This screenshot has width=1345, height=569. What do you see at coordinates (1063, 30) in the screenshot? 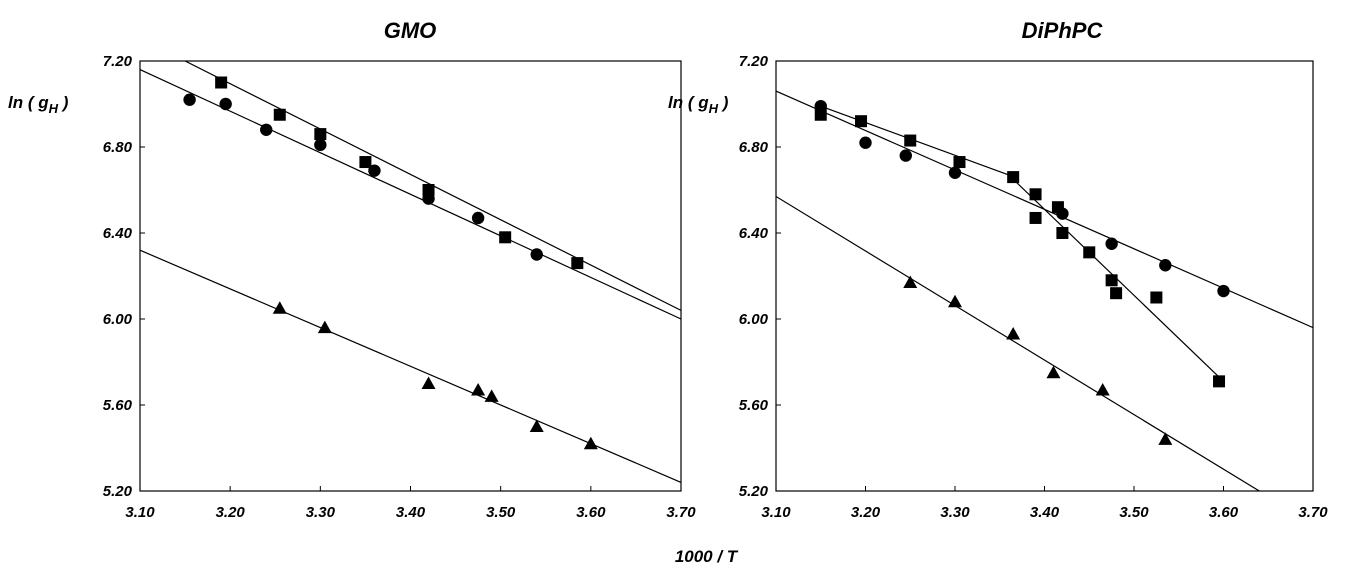
I see `panel-title-diphpc: DiPhPC` at bounding box center [1063, 30].